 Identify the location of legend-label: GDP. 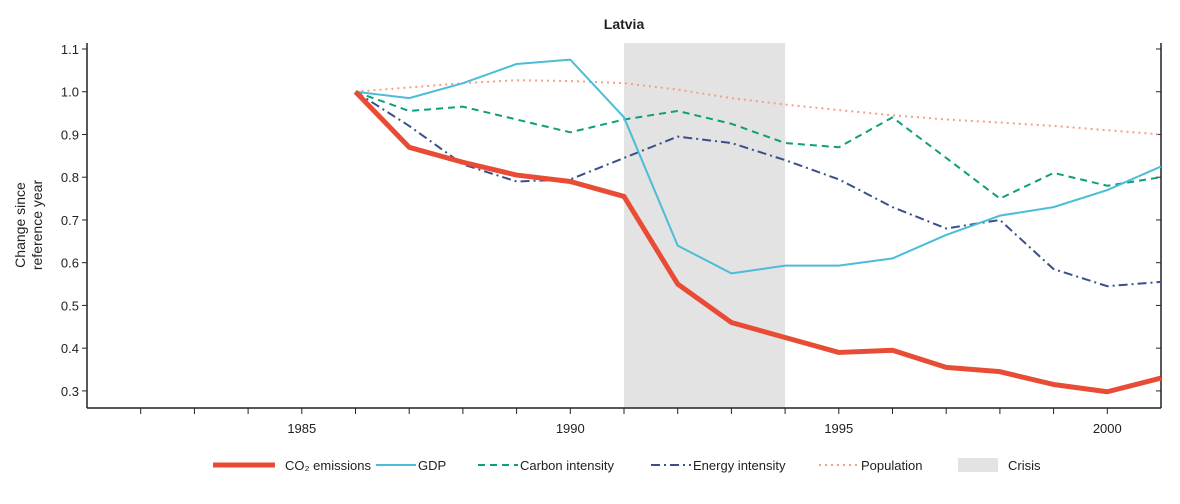
(432, 465).